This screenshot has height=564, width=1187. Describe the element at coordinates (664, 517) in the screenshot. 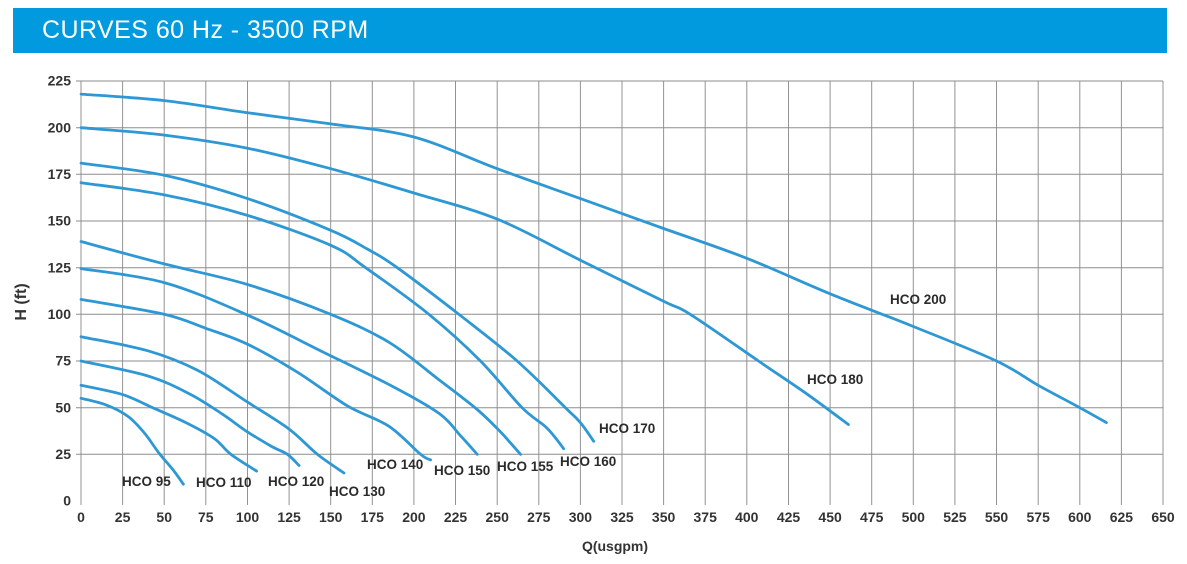

I see `svg-text: 350` at that location.